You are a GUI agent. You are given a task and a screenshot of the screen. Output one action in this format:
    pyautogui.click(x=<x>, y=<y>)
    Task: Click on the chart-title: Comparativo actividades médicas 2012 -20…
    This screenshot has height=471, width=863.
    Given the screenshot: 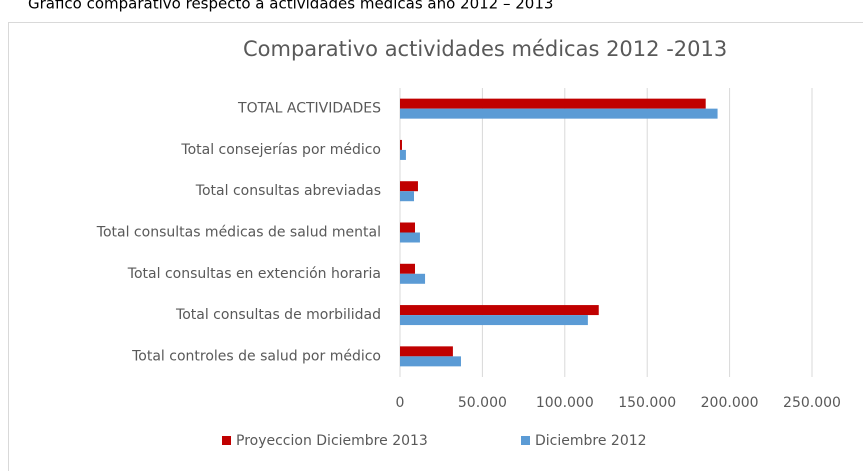 What is the action you would take?
    pyautogui.click(x=485, y=49)
    